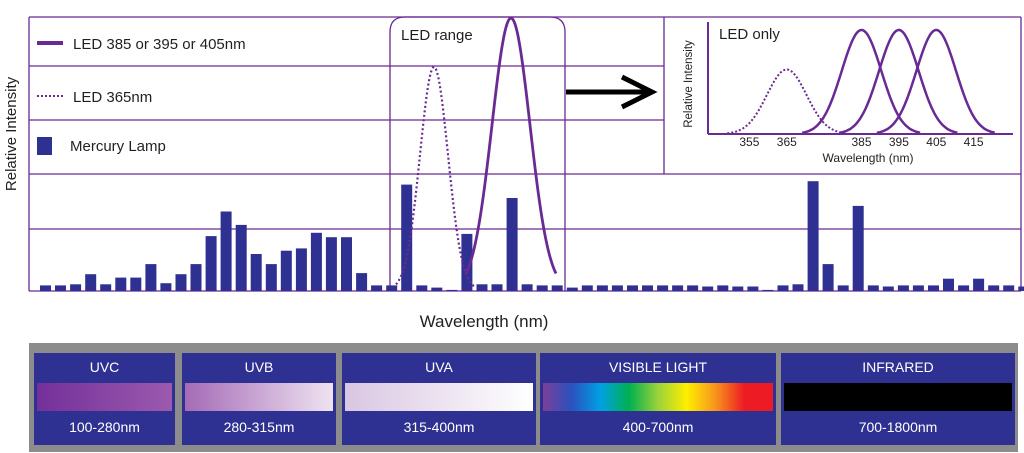 The height and width of the screenshot is (453, 1024). I want to click on legend-label: Mercury Lamp, so click(118, 146).